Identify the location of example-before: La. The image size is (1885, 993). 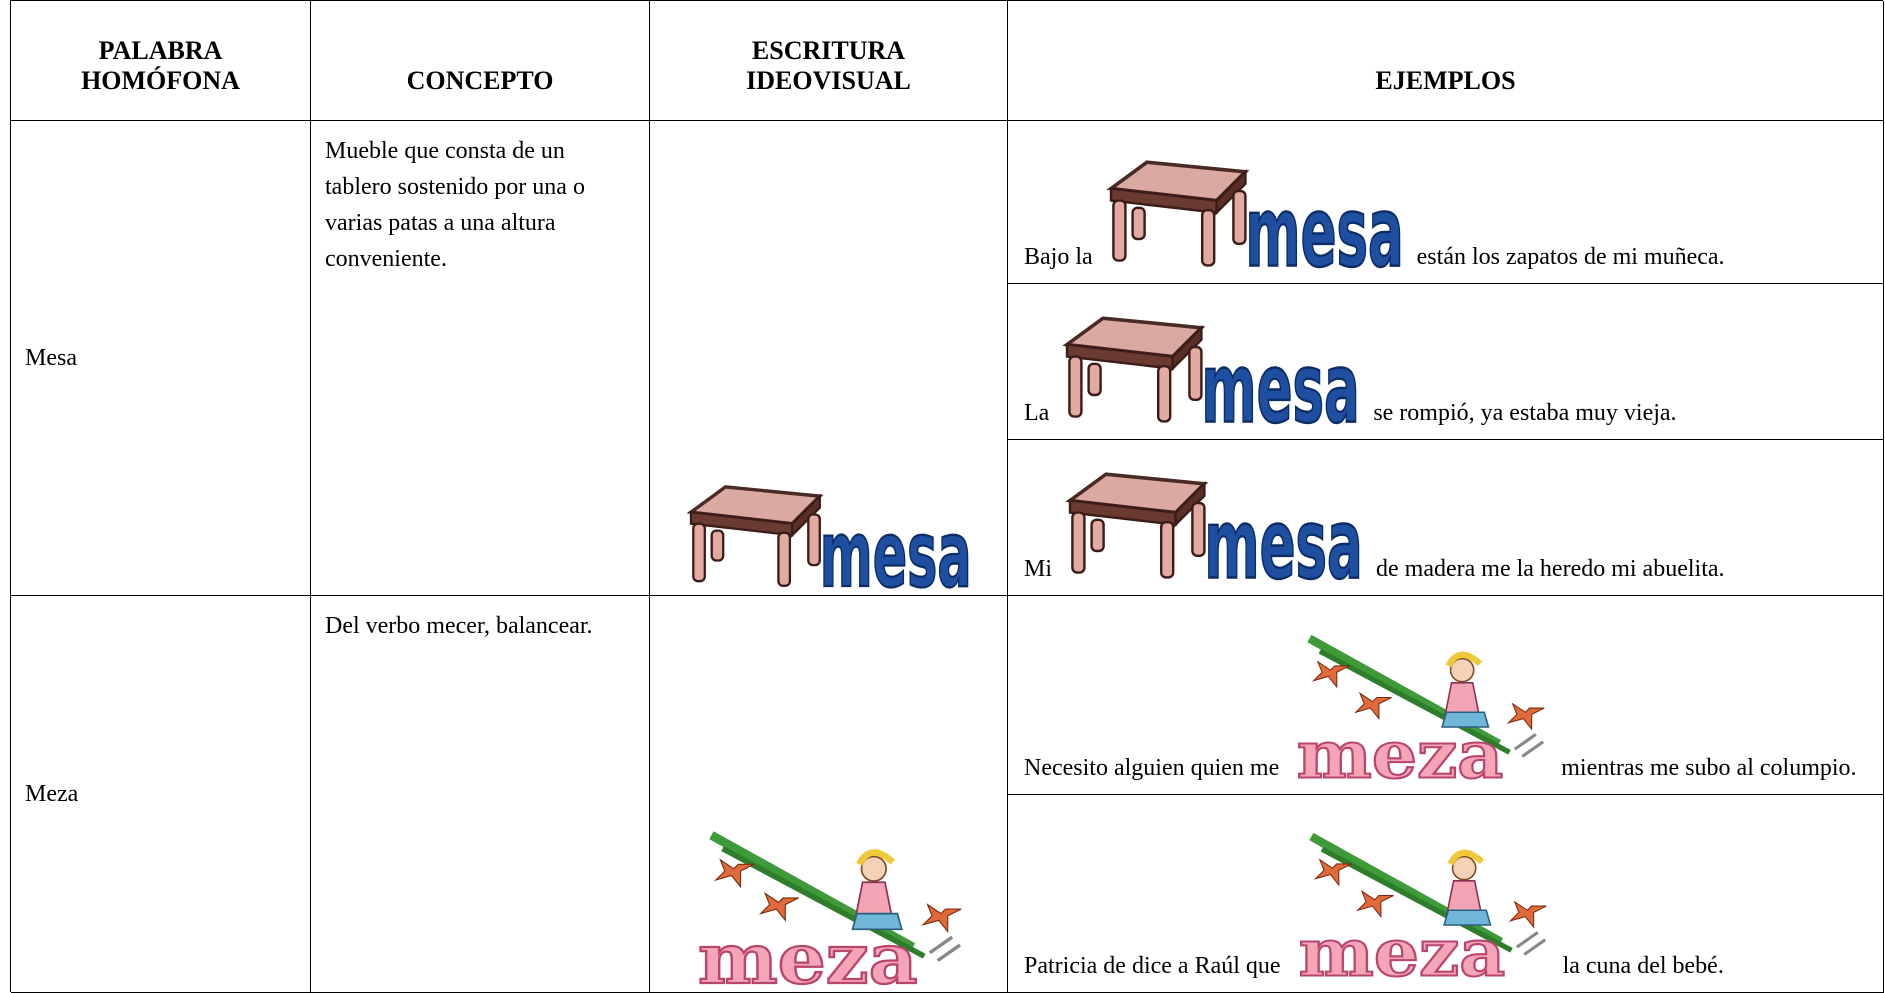
(1037, 413).